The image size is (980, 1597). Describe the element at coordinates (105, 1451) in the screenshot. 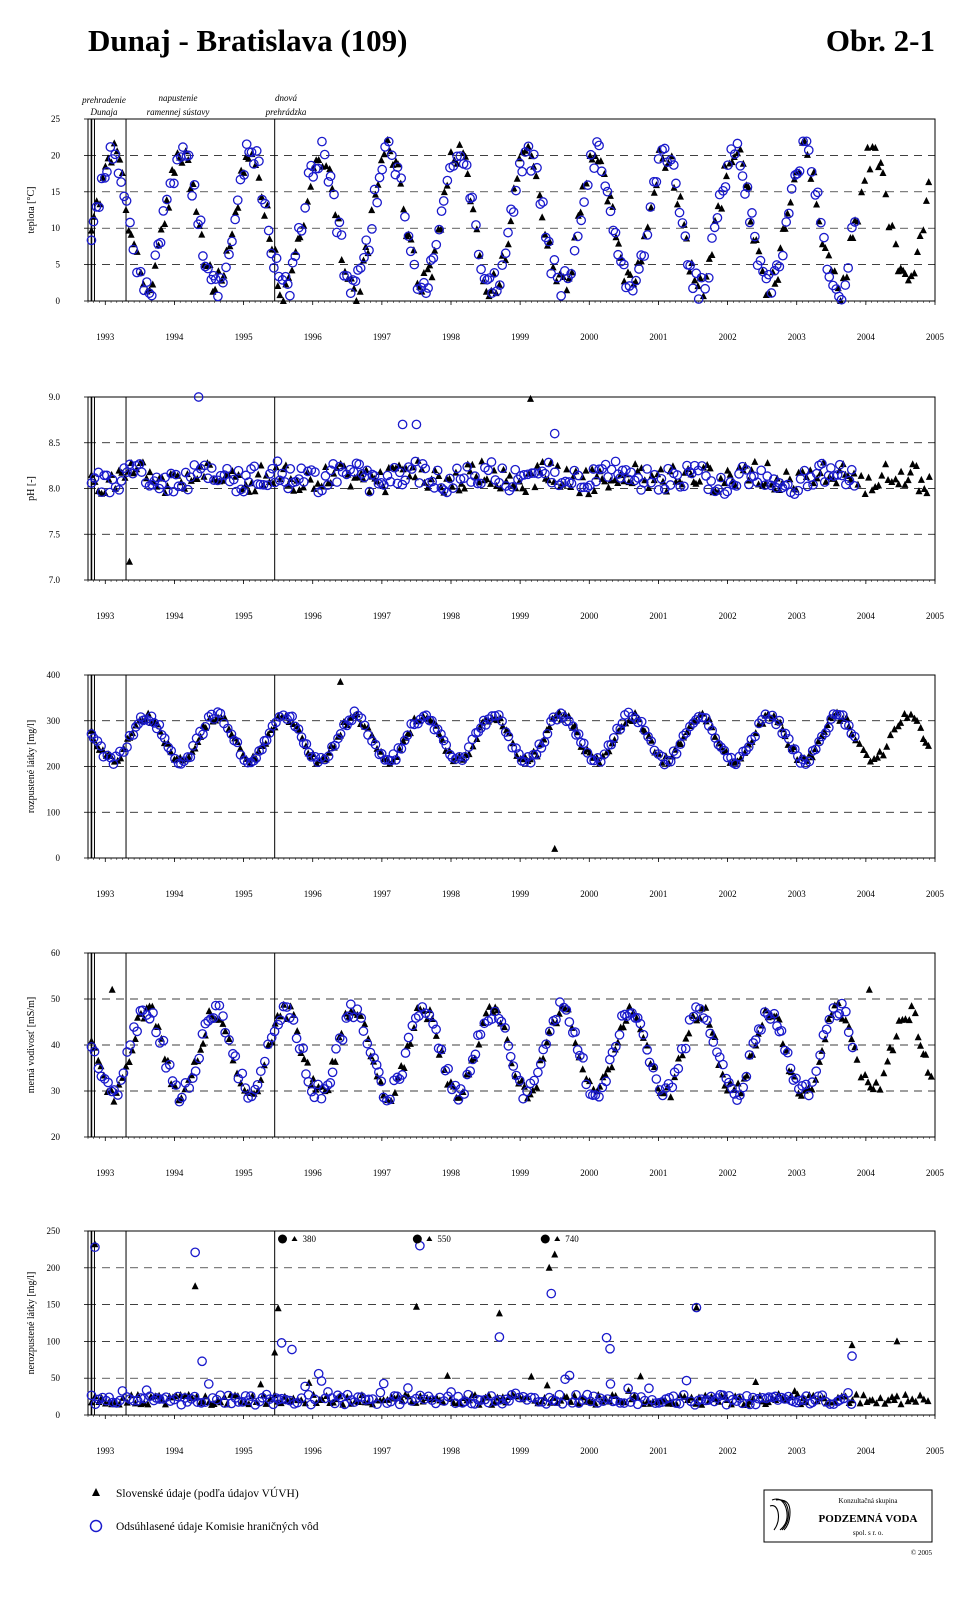

I see `x-tick-label: 1993` at that location.